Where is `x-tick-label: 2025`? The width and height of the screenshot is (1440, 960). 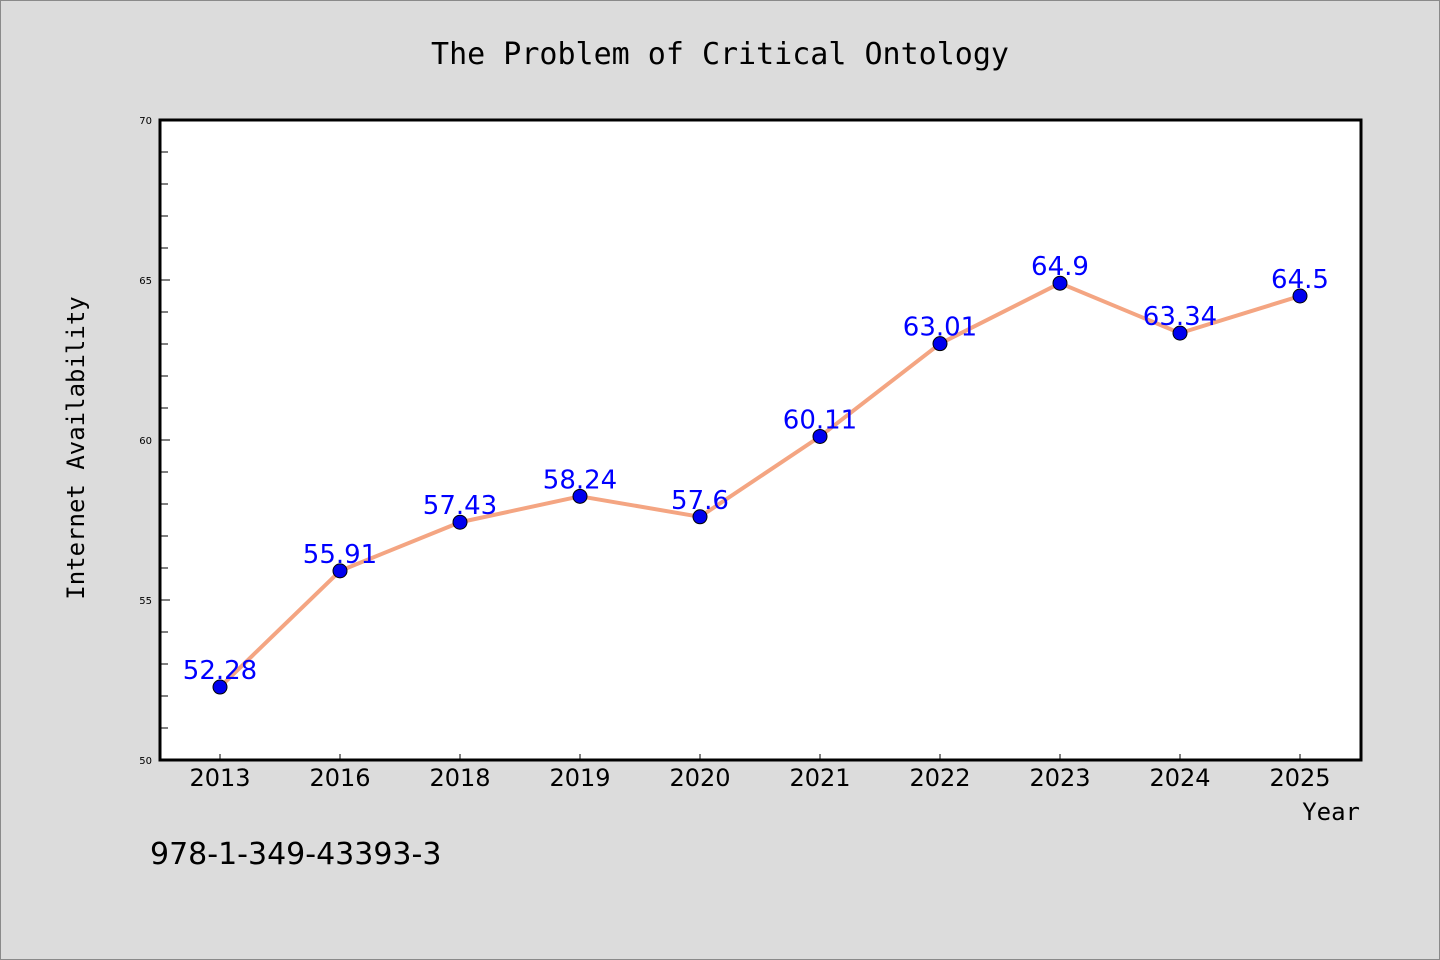 x-tick-label: 2025 is located at coordinates (1299, 778).